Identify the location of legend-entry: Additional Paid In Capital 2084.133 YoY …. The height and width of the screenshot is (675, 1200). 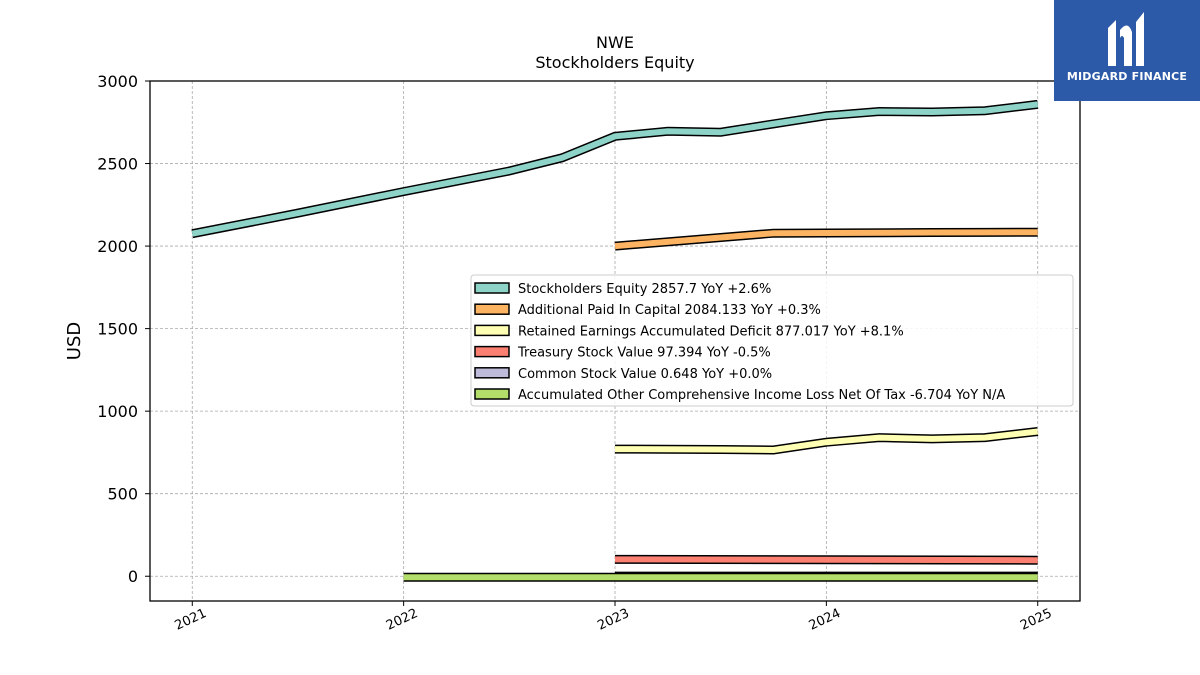
(669, 310).